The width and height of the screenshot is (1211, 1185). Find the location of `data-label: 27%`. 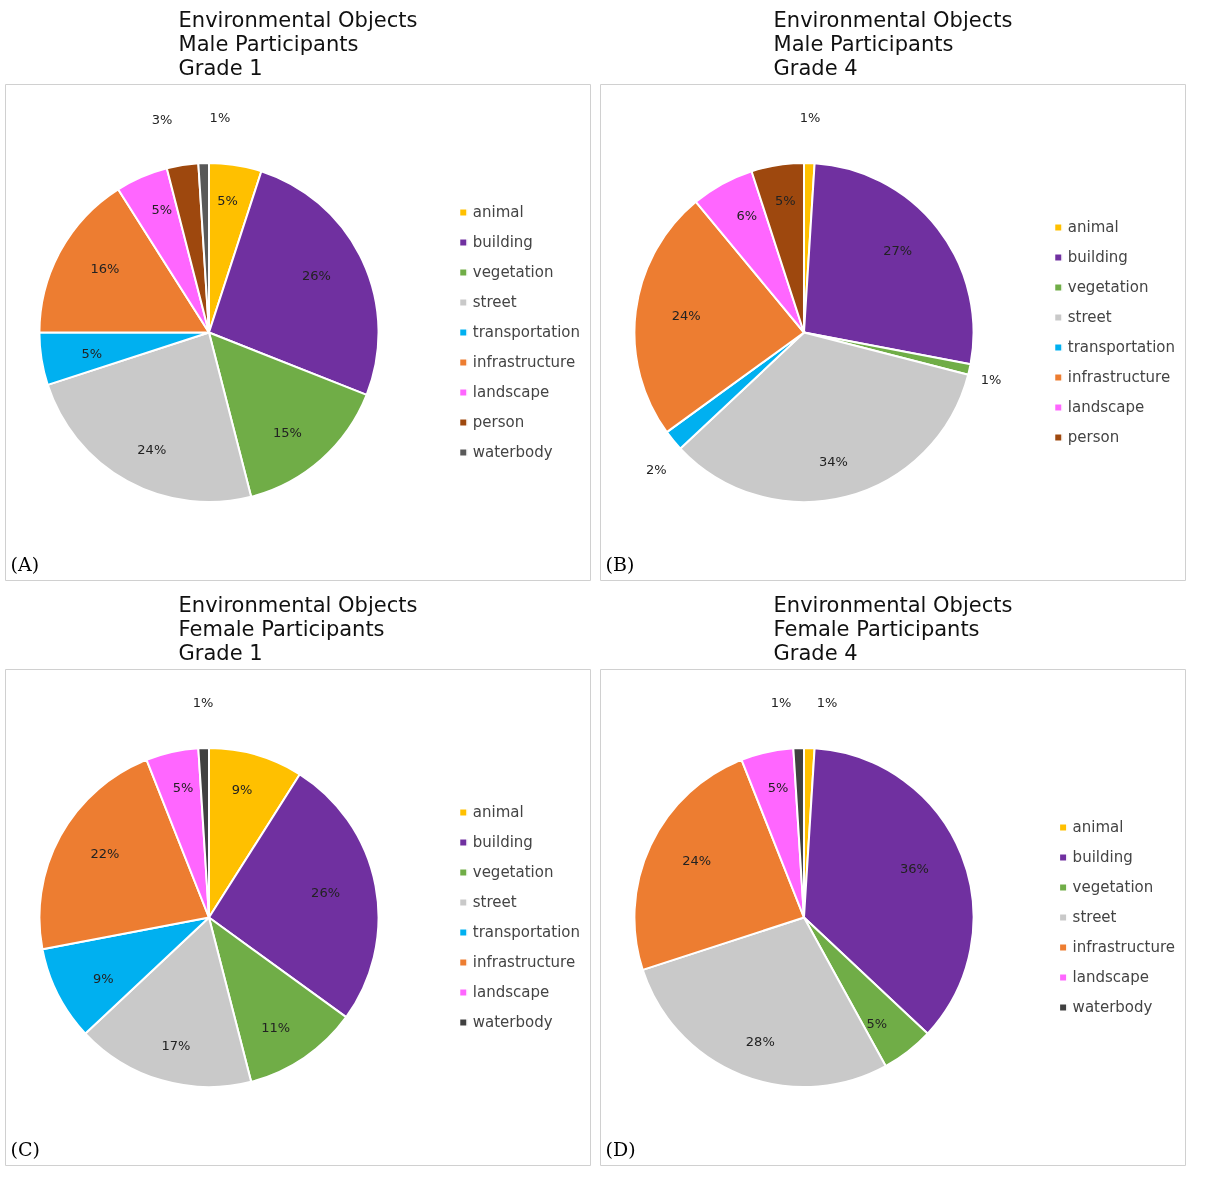

data-label: 27% is located at coordinates (898, 251).